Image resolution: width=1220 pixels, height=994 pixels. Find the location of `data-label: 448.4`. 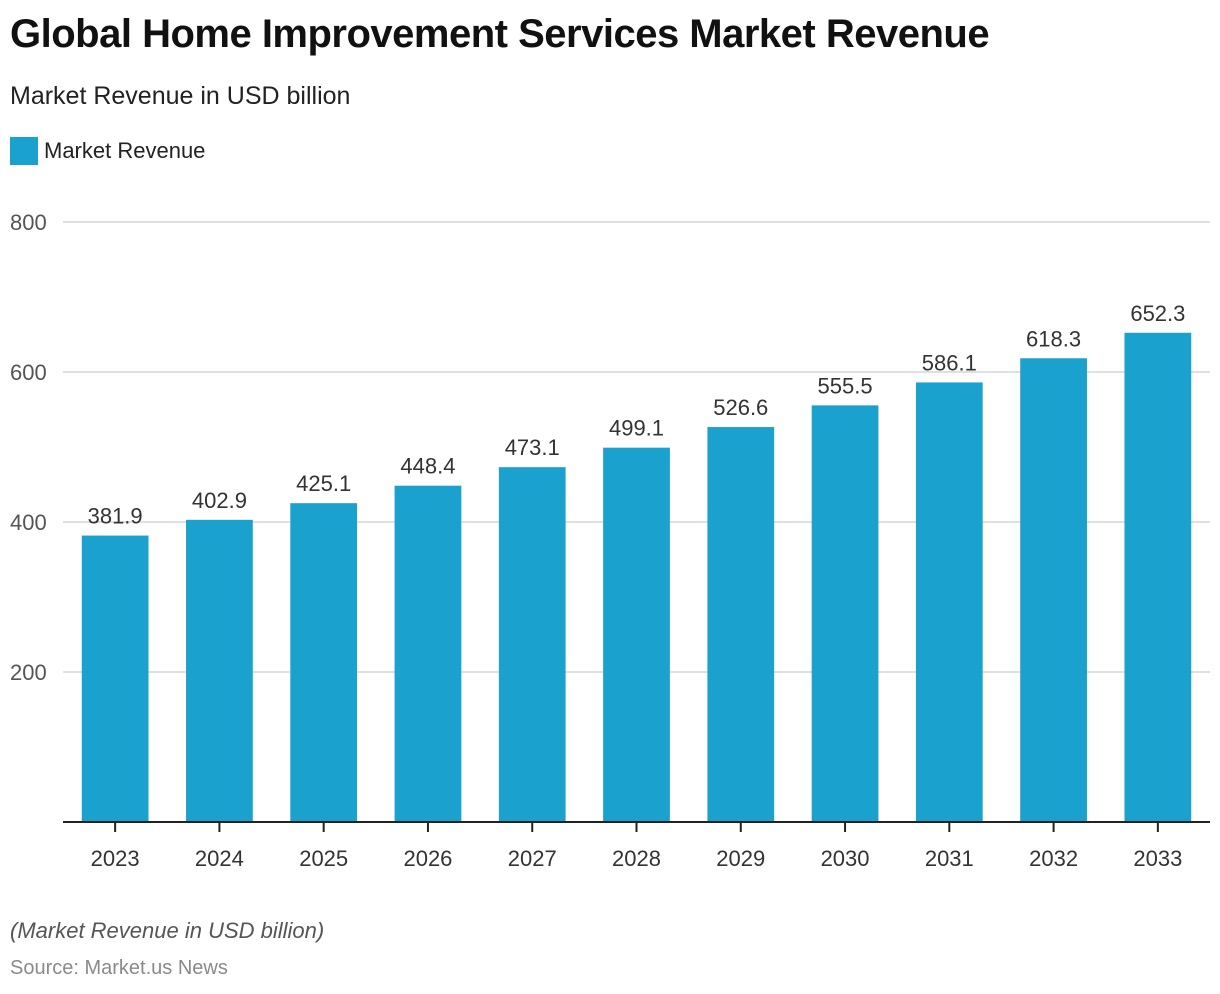

data-label: 448.4 is located at coordinates (427, 466).